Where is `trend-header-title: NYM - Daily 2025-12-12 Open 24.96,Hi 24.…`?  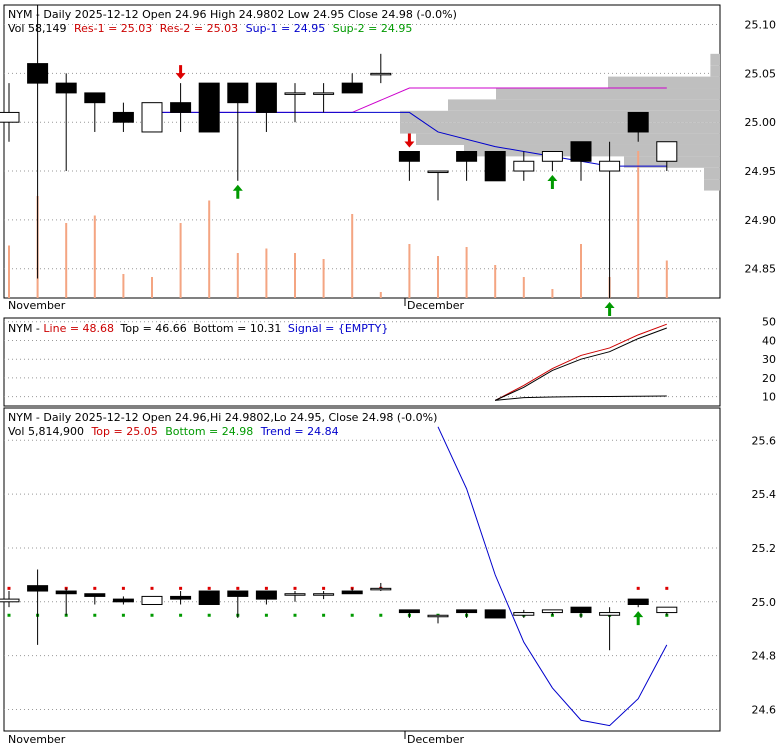 trend-header-title: NYM - Daily 2025-12-12 Open 24.96,Hi 24.… is located at coordinates (222, 417).